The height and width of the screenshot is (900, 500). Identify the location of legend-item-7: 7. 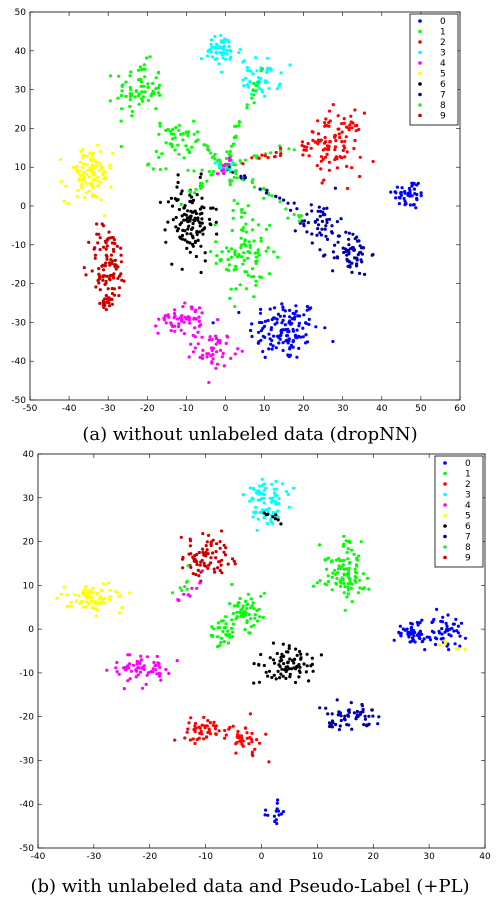
(432, 96).